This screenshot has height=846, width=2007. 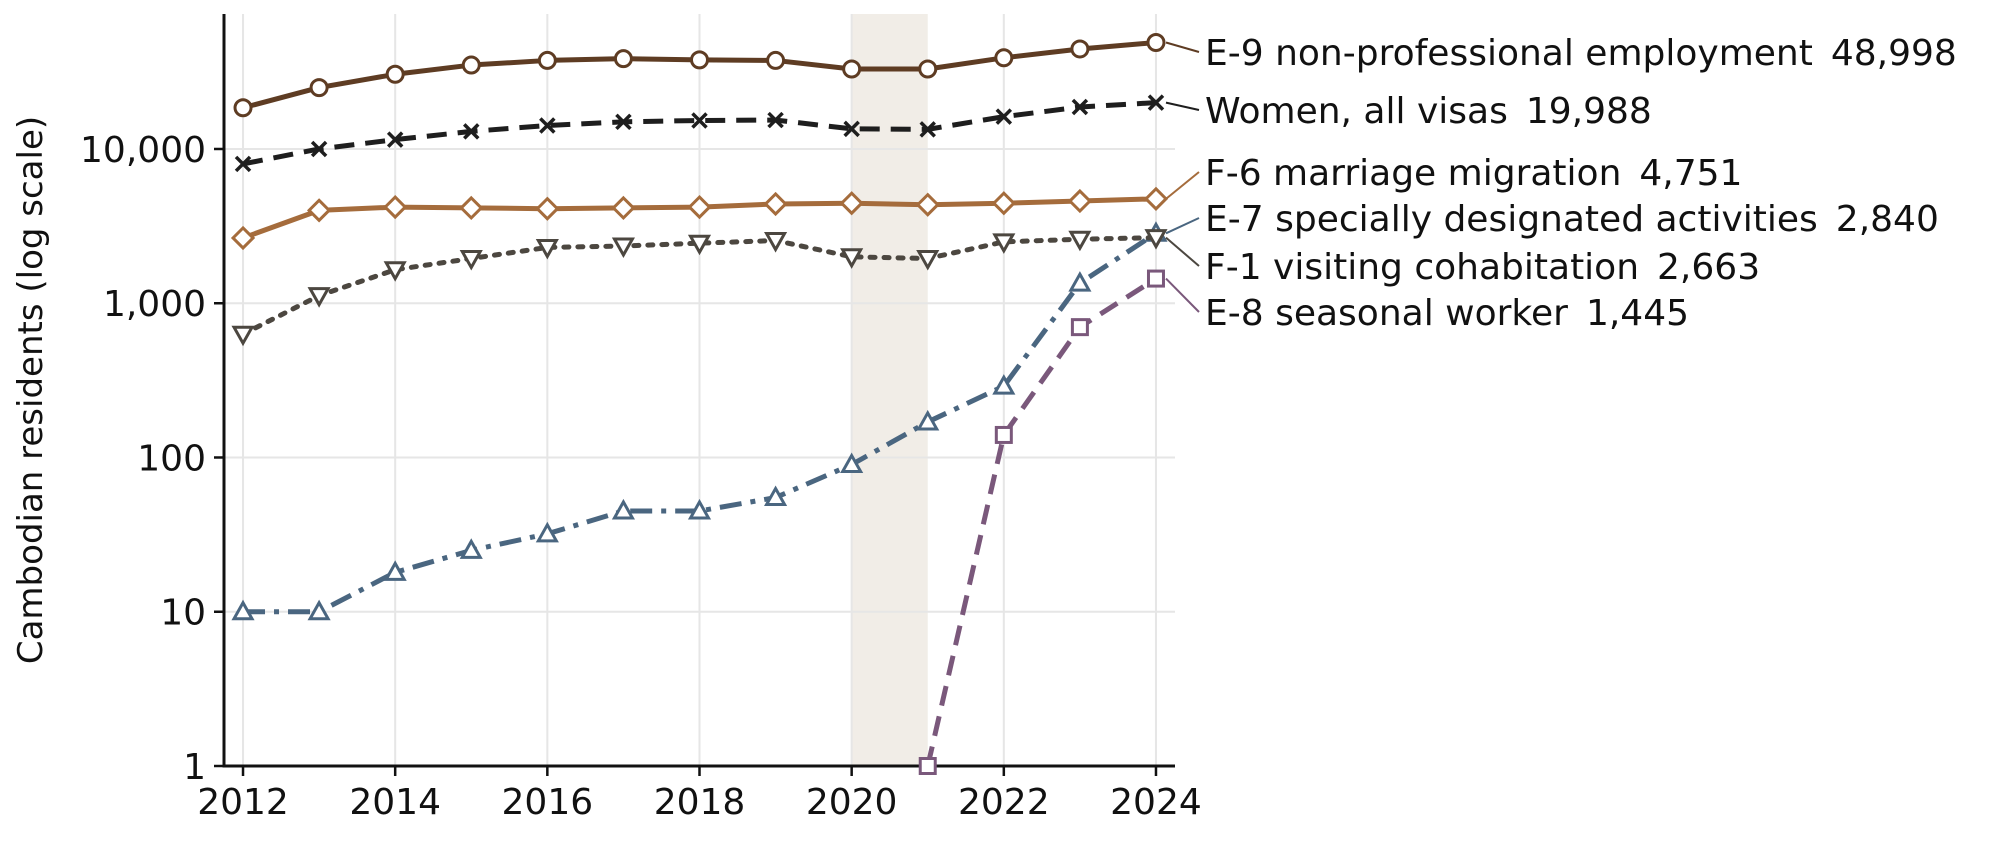 I want to click on series-end-value: 19,988, so click(x=1589, y=111).